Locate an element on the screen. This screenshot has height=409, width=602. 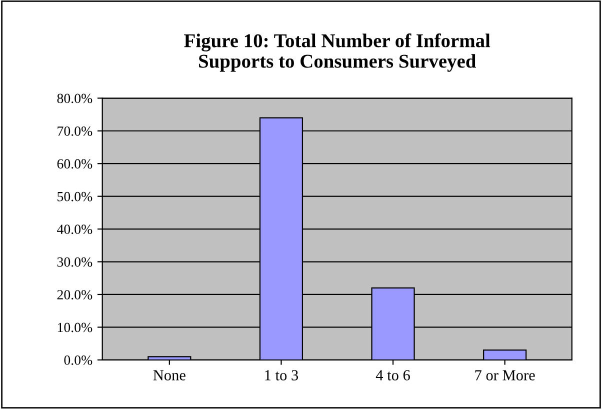
x-tick-label: 7 or More is located at coordinates (505, 375).